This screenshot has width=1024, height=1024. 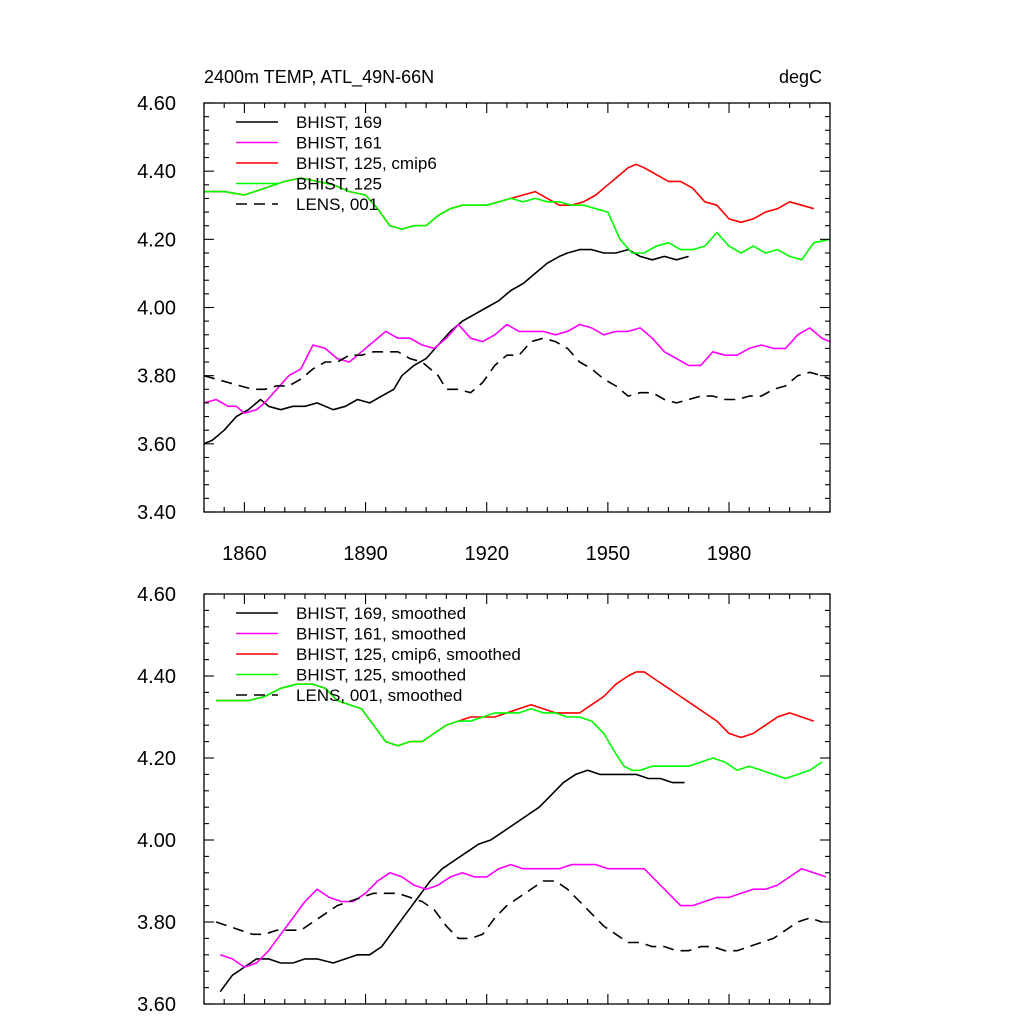 What do you see at coordinates (156, 513) in the screenshot?
I see `y-tick-label: 3.40` at bounding box center [156, 513].